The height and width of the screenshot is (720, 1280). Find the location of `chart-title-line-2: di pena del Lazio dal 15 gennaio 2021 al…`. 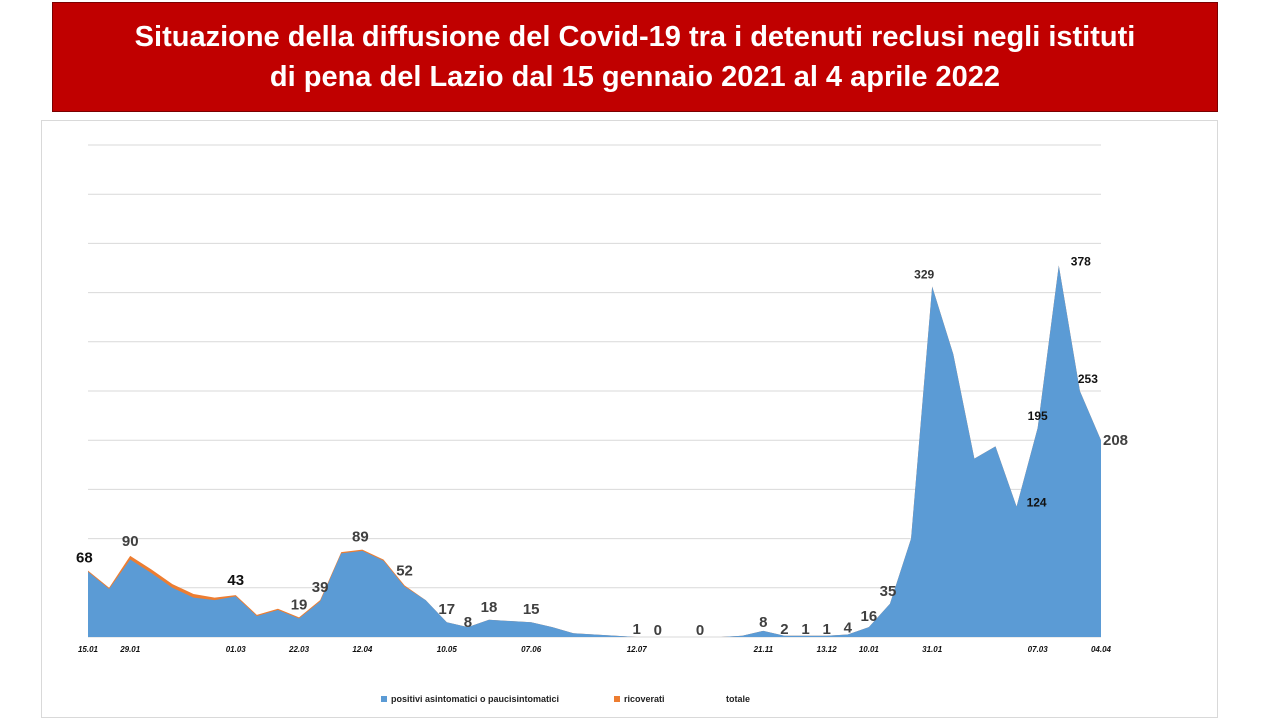

chart-title-line-2: di pena del Lazio dal 15 gennaio 2021 al… is located at coordinates (635, 77).